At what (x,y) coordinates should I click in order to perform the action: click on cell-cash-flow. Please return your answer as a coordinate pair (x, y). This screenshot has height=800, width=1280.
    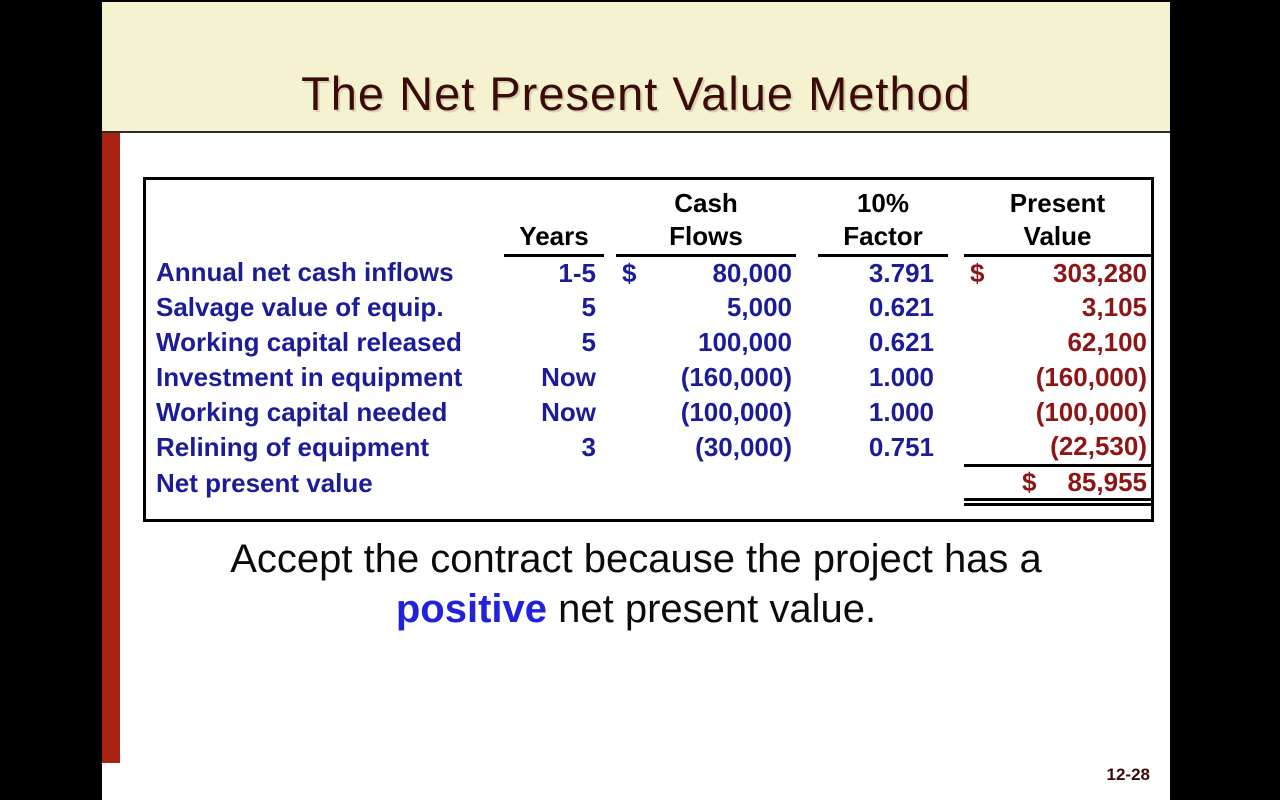
    Looking at the image, I should click on (706, 483).